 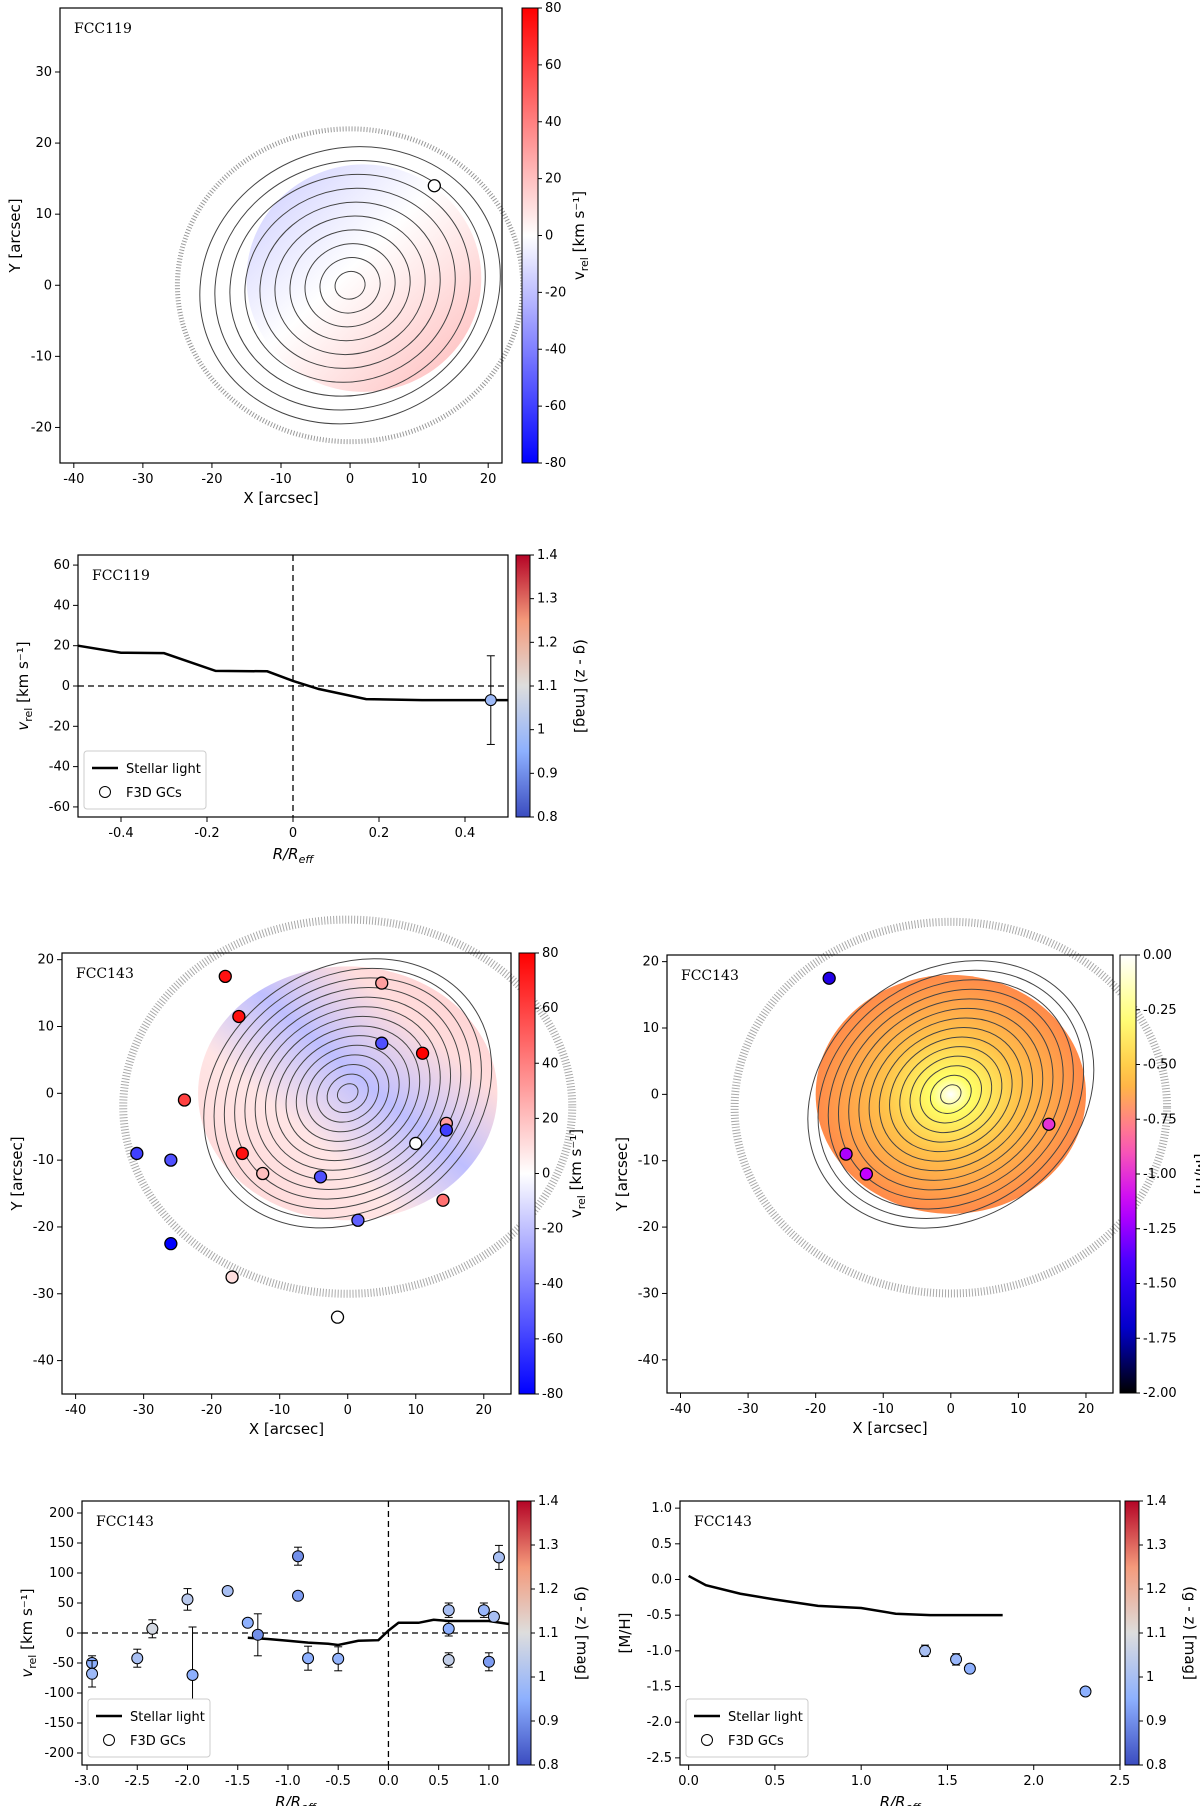 I want to click on colorbar-tick-label: -80, so click(x=552, y=1394).